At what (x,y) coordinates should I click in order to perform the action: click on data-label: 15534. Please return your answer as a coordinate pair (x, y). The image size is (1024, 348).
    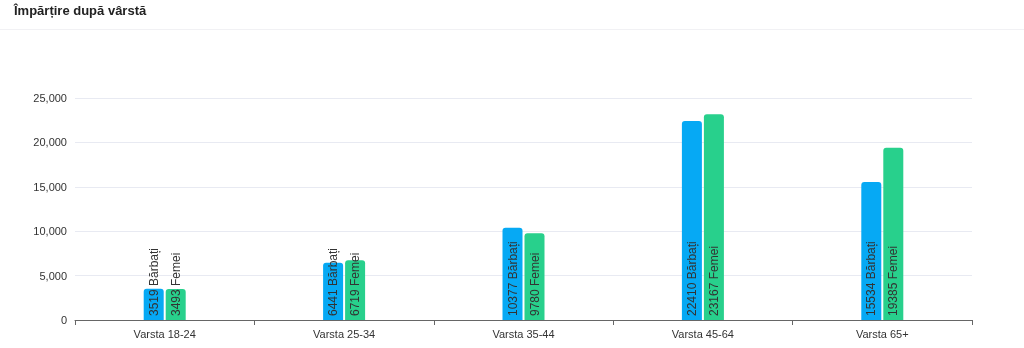
    Looking at the image, I should click on (871, 299).